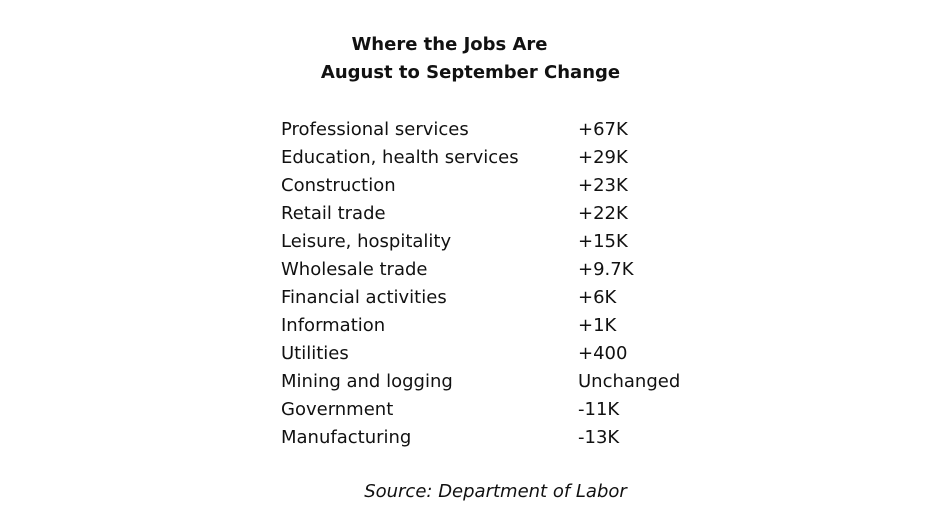  What do you see at coordinates (511, 439) in the screenshot?
I see `table-row: Manufacturing -13K` at bounding box center [511, 439].